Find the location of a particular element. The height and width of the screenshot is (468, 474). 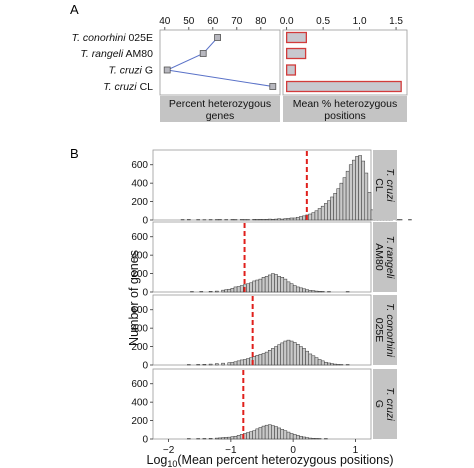

panel-a-letter: A is located at coordinates (74, 9).